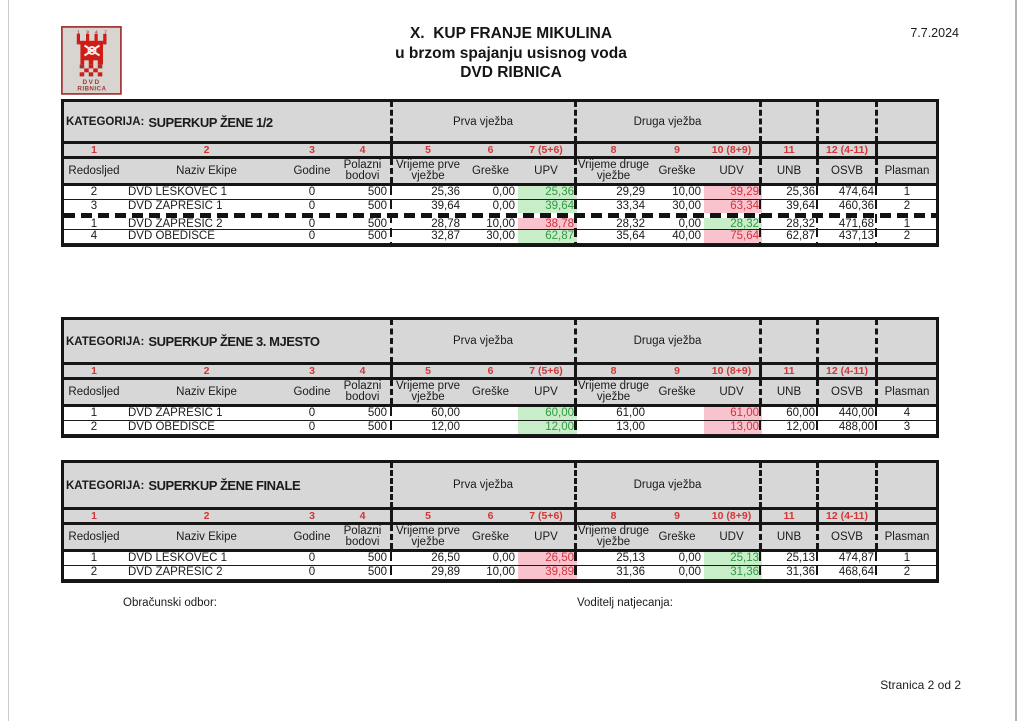  I want to click on svg-text: DVD, so click(91, 82).